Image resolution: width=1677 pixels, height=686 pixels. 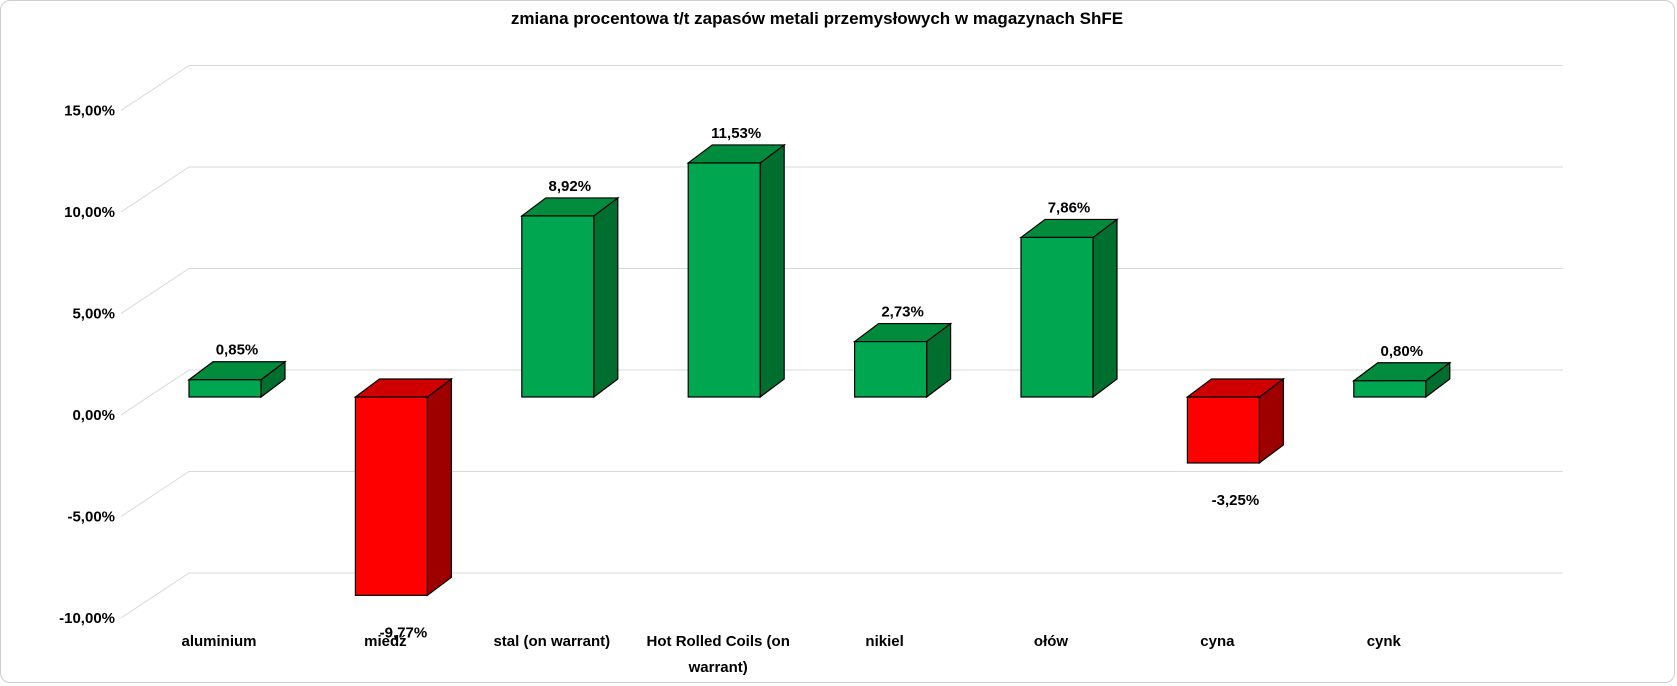 What do you see at coordinates (93, 314) in the screenshot?
I see `y-tick-label: 5,00%` at bounding box center [93, 314].